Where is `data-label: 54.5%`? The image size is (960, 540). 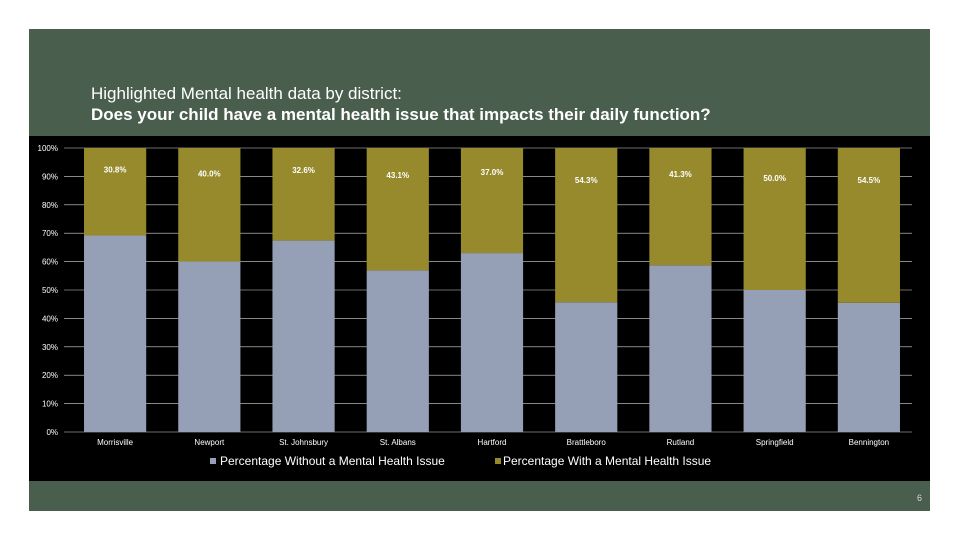 data-label: 54.5% is located at coordinates (869, 180).